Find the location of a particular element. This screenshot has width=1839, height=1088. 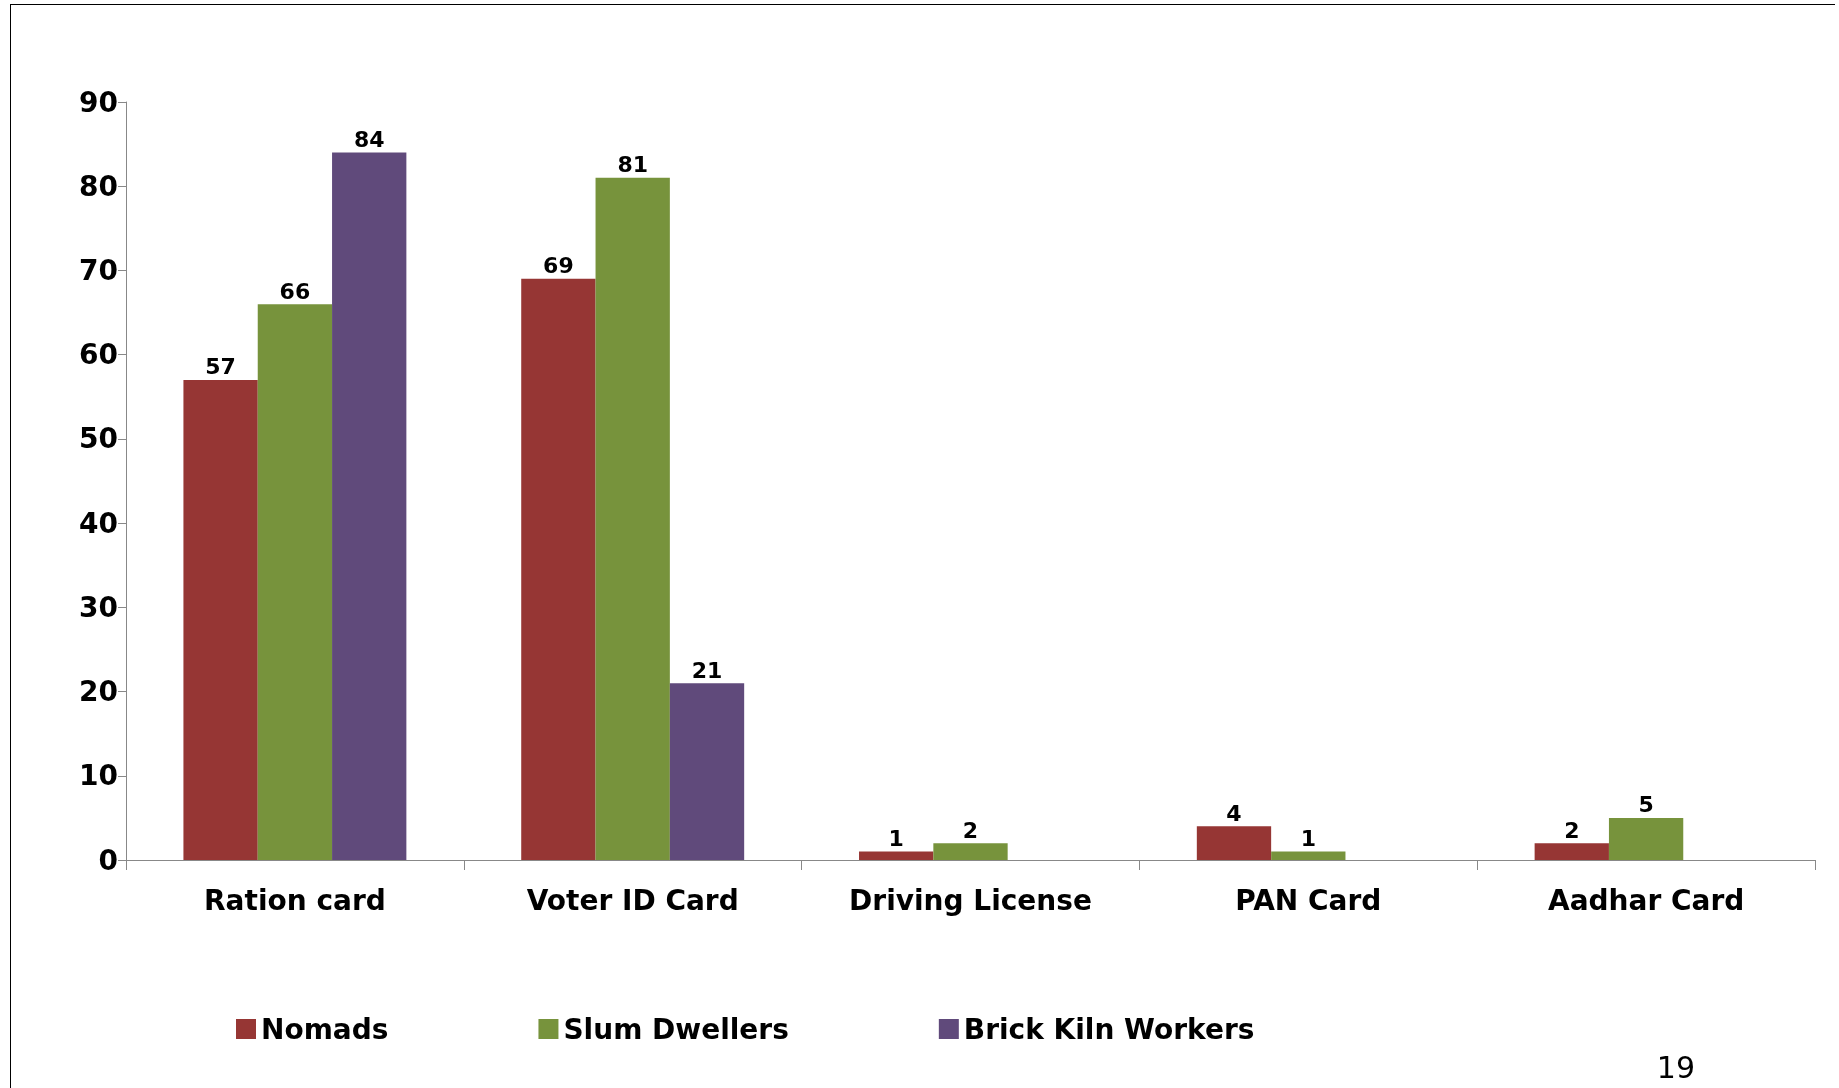

data-label: 57 is located at coordinates (220, 367).